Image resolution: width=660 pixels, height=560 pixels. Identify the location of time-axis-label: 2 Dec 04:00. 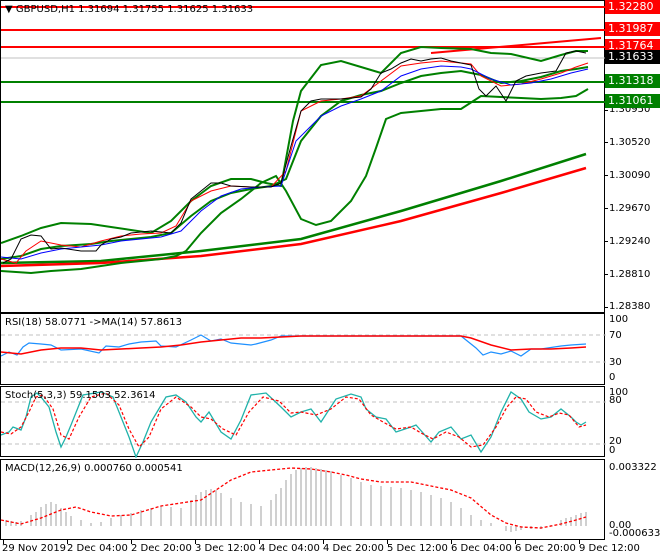
(97, 548).